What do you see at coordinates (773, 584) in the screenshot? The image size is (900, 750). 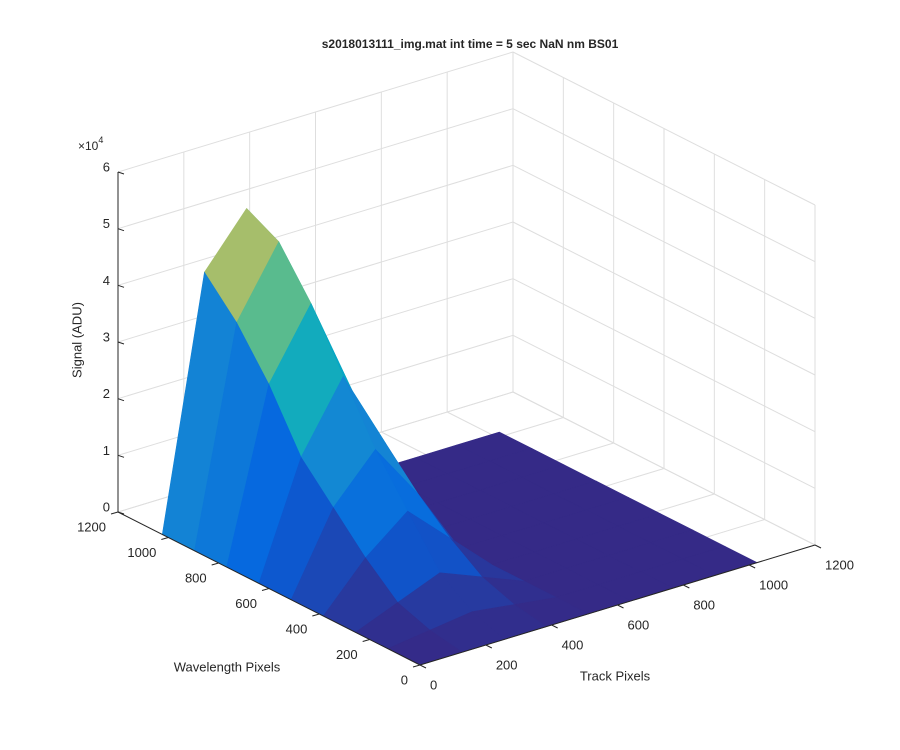 I see `x-tick-label: 1000` at bounding box center [773, 584].